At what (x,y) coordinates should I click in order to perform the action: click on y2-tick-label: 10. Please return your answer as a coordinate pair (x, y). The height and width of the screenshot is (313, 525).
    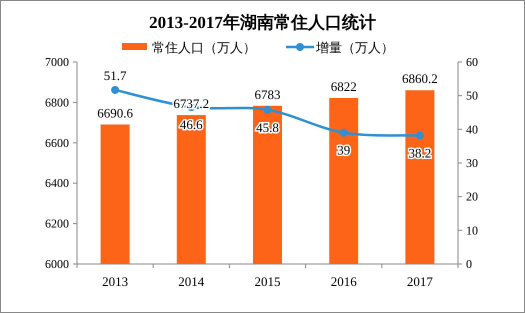
    Looking at the image, I should click on (472, 230).